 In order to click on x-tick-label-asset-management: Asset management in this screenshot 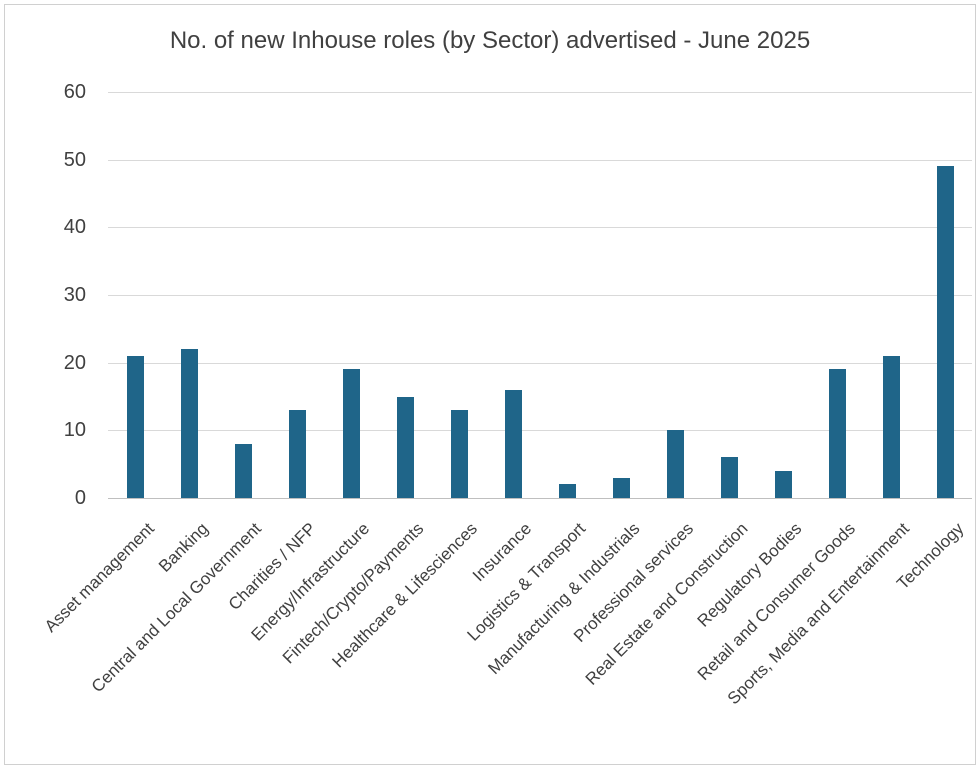, I will do `click(99, 578)`.